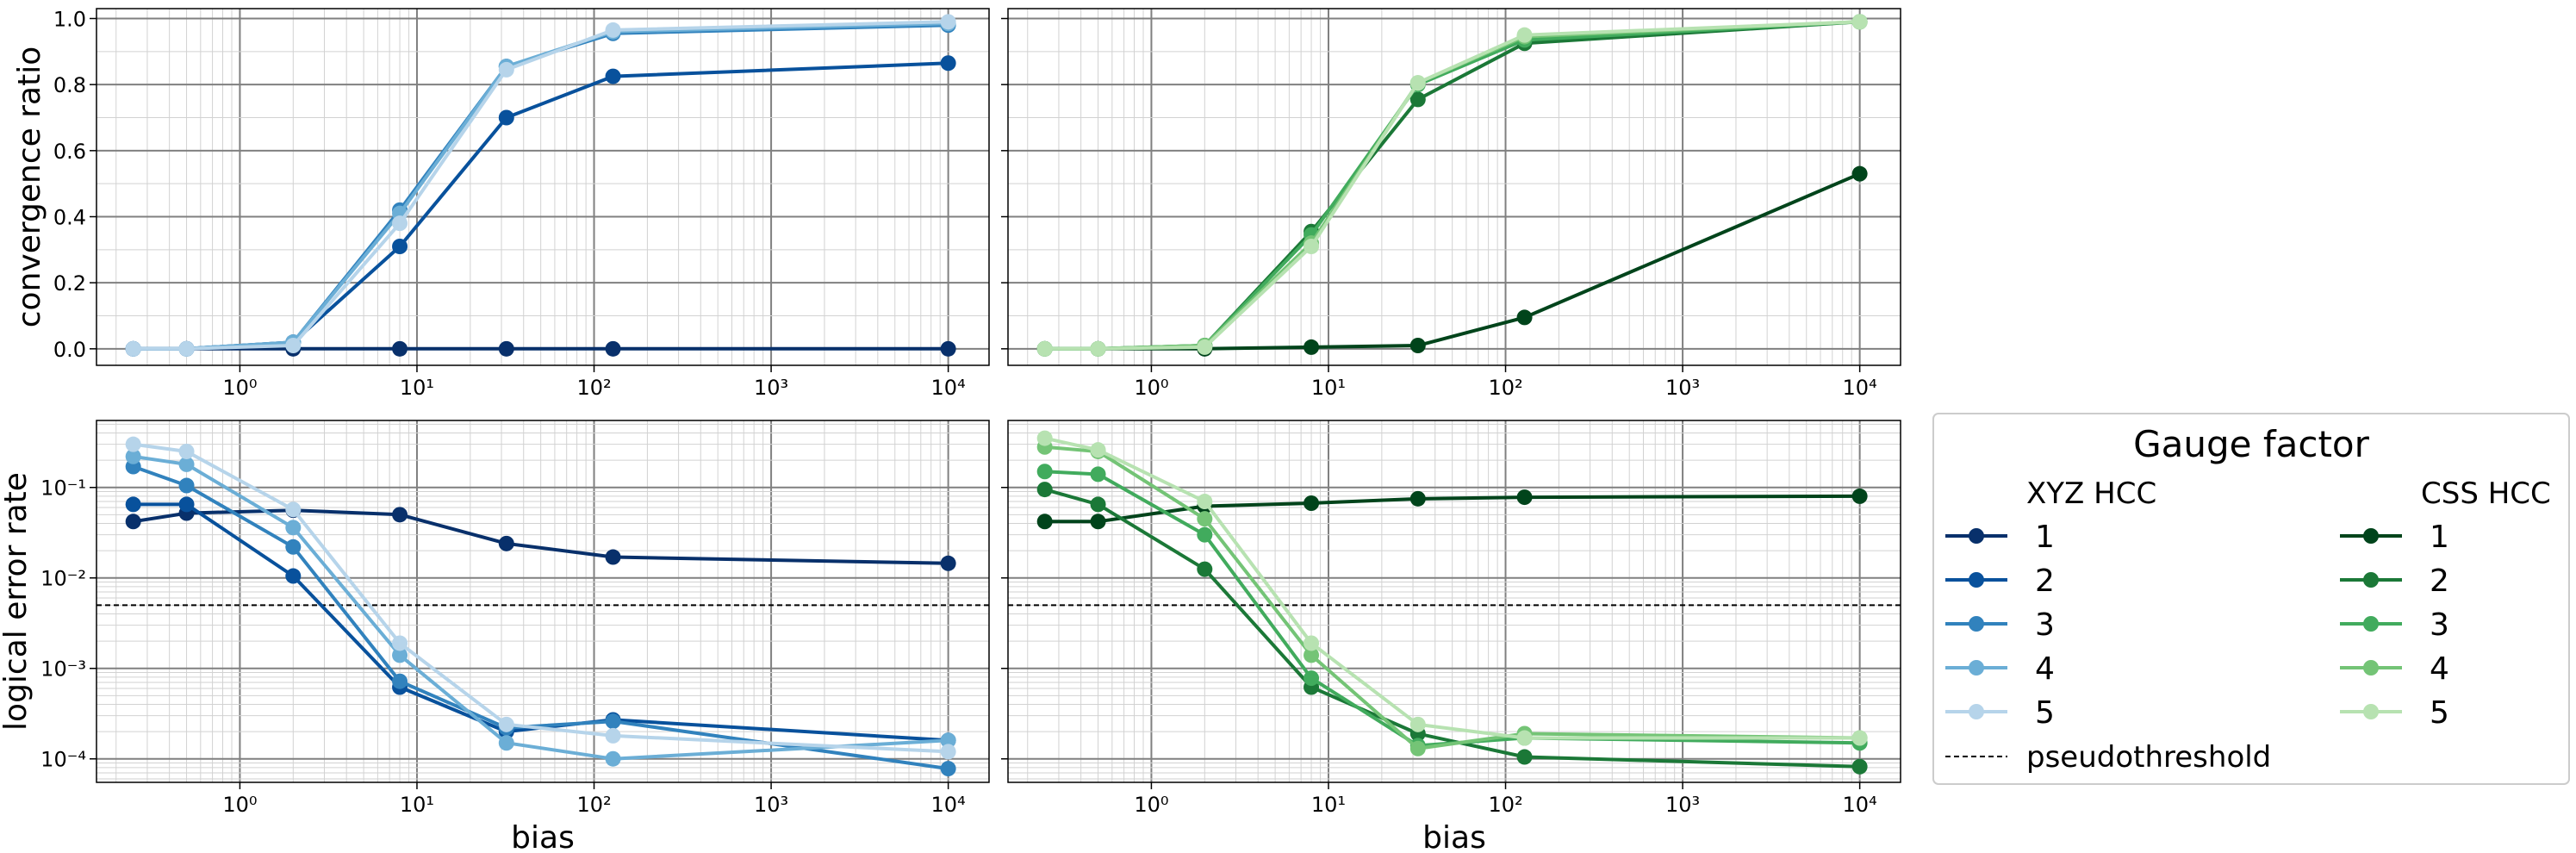 Image resolution: width=2576 pixels, height=853 pixels. Describe the element at coordinates (2091, 493) in the screenshot. I see `legend-header-xyz: XYZ HCC` at that location.